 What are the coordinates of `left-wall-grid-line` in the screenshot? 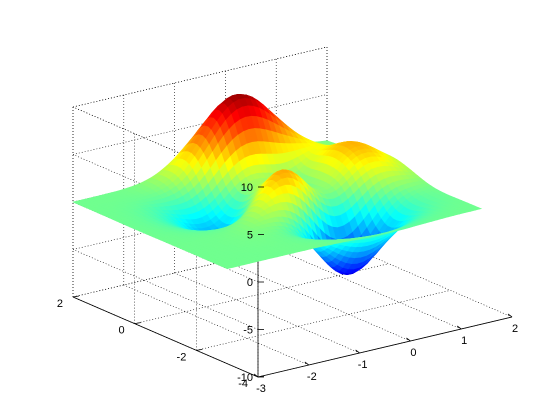 It's located at (165, 289).